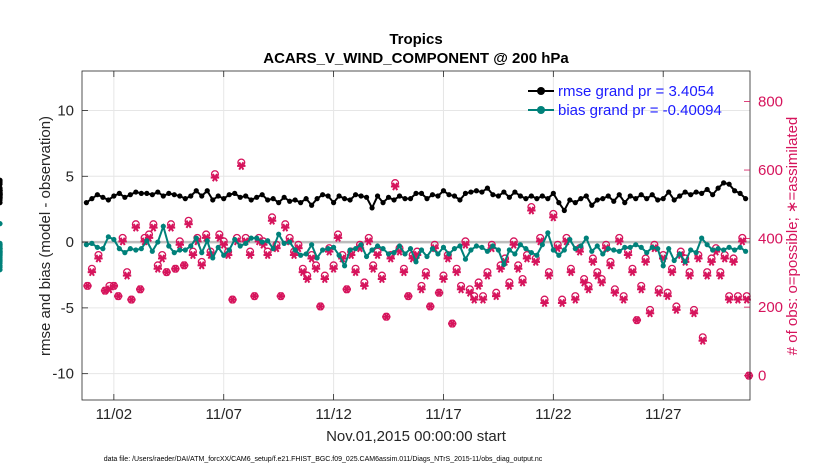 This screenshot has height=470, width=830. Describe the element at coordinates (636, 91) in the screenshot. I see `legend-rmse-label: rmse grand pr = 3.4054` at that location.